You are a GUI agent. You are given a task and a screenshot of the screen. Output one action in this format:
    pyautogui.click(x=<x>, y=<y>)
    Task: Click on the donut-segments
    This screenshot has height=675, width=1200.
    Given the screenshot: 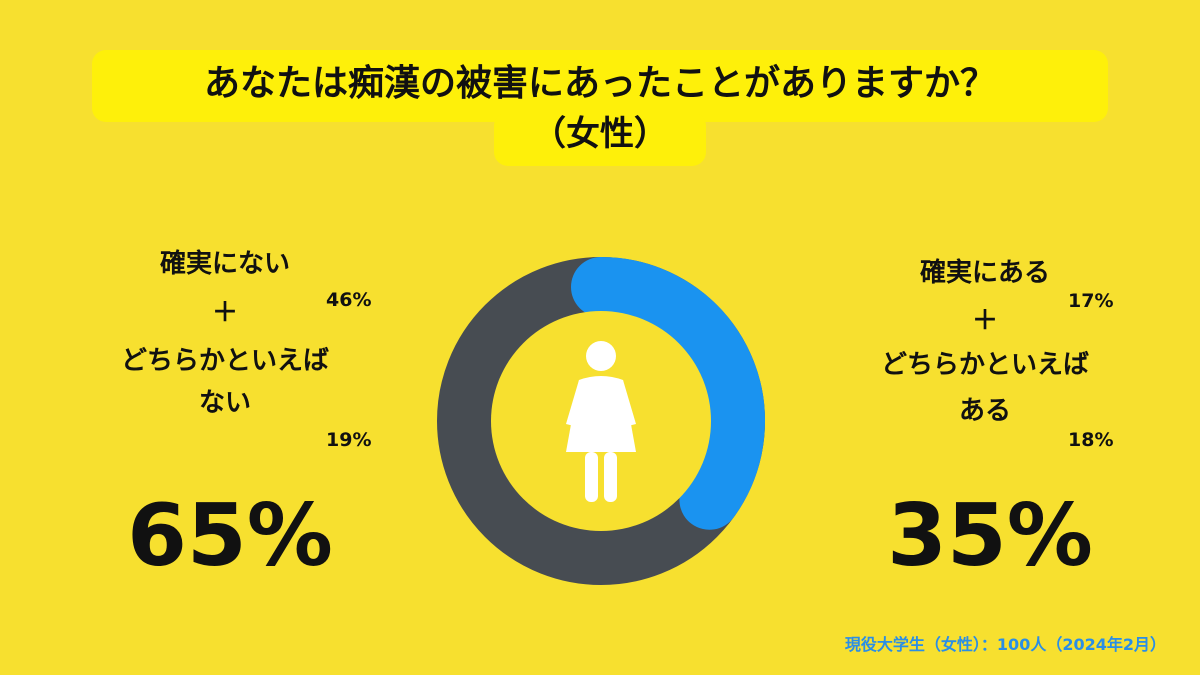 What is the action you would take?
    pyautogui.click(x=601, y=421)
    